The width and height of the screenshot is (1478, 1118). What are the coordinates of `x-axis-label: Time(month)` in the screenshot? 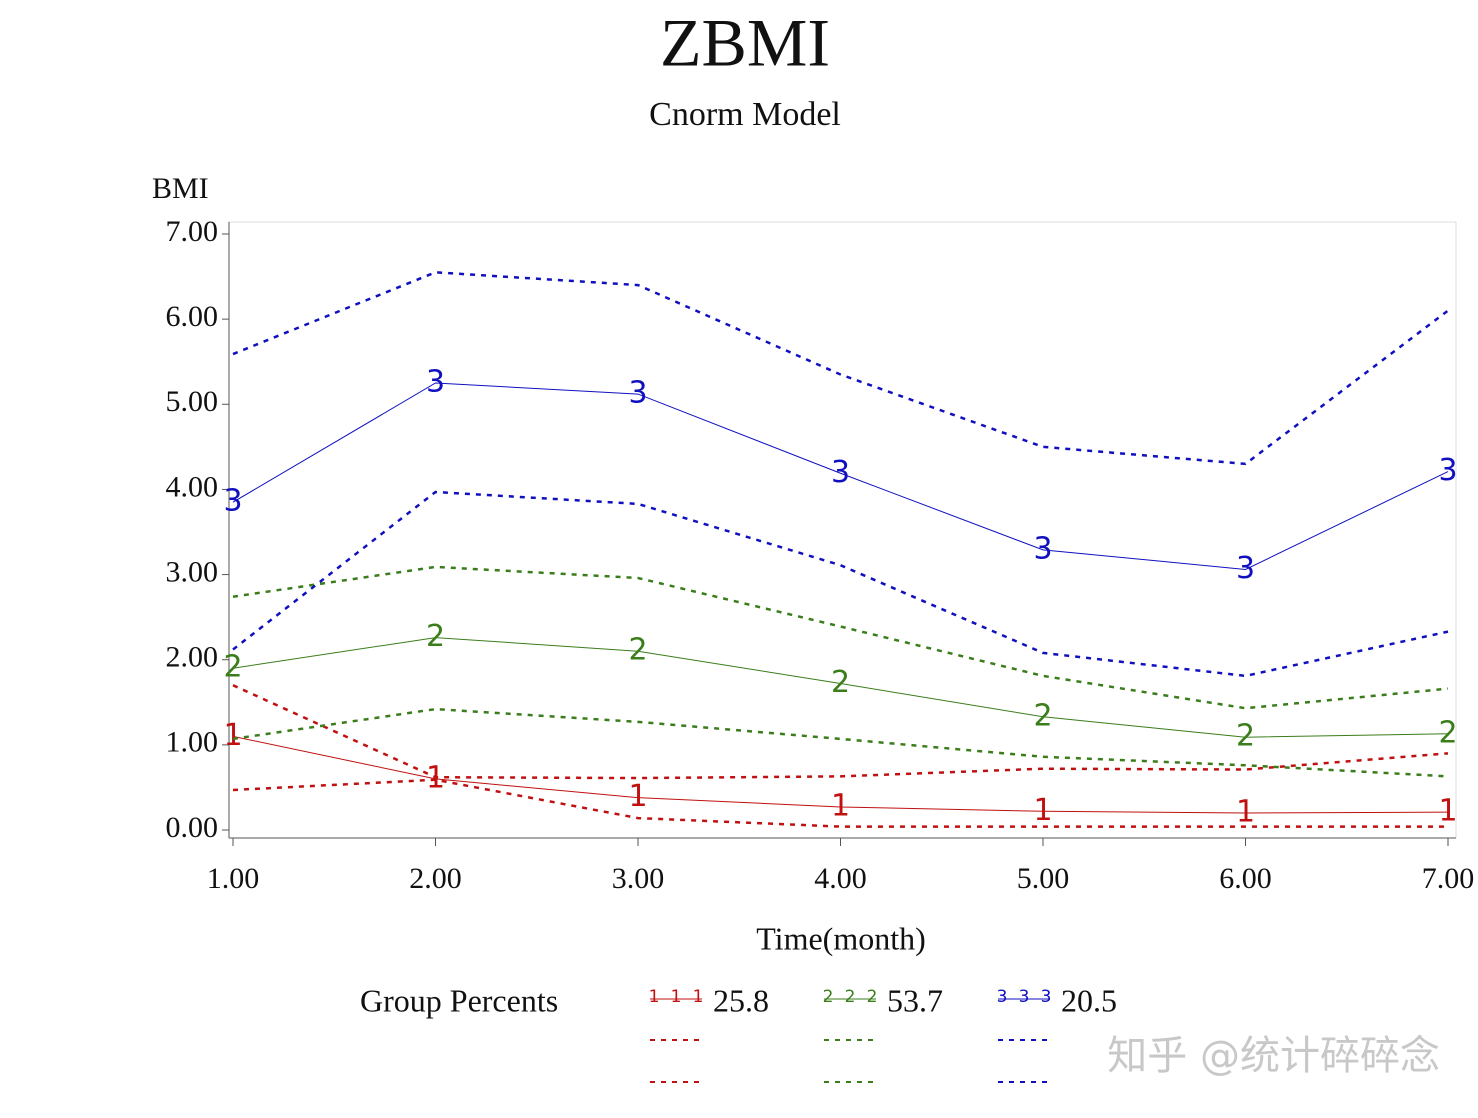 It's located at (841, 938).